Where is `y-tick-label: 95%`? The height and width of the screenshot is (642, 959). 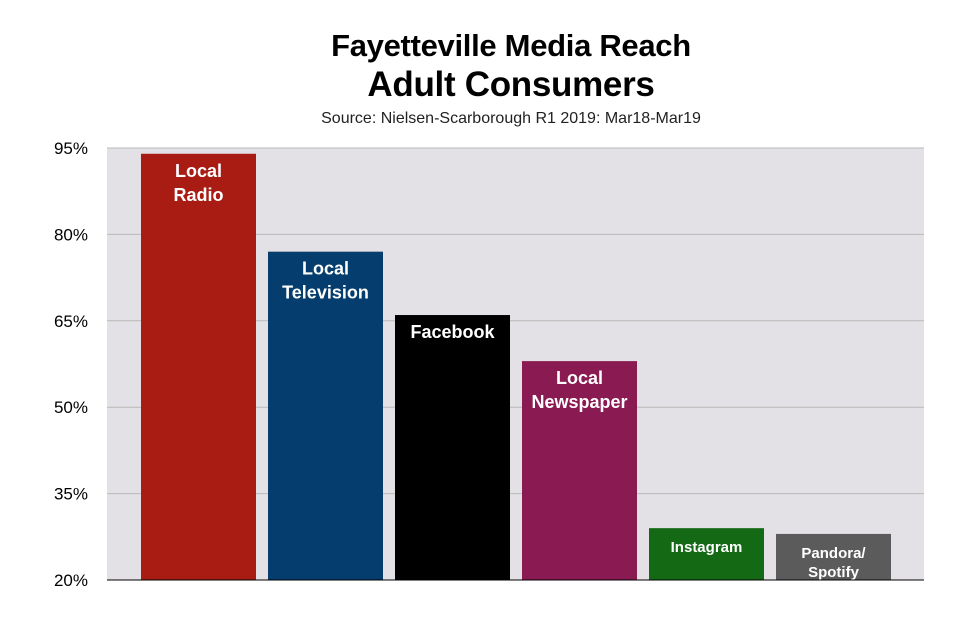 y-tick-label: 95% is located at coordinates (71, 148).